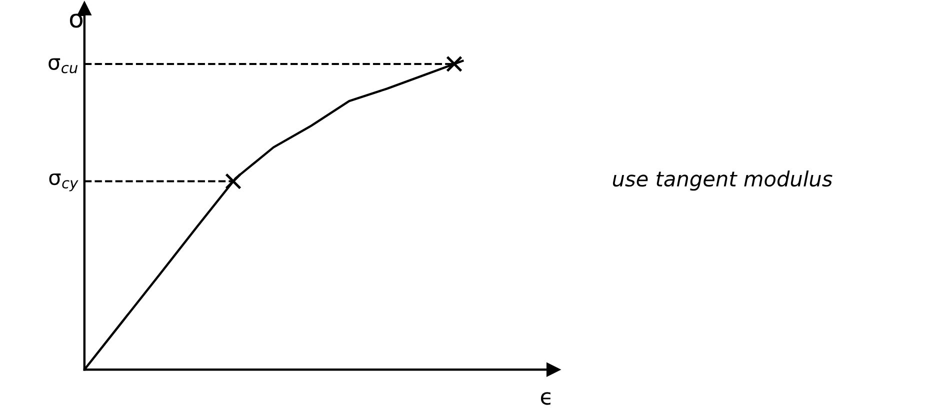 This screenshot has height=420, width=938. What do you see at coordinates (722, 180) in the screenshot?
I see `text: use tangent modulus` at bounding box center [722, 180].